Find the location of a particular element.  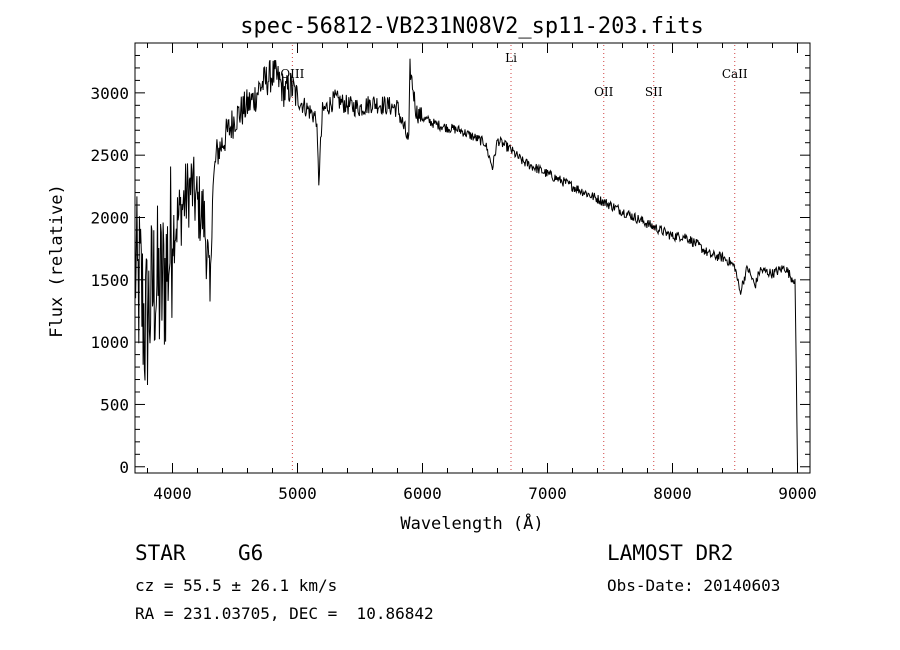

y-tick-label: 1500 is located at coordinates (109, 280).